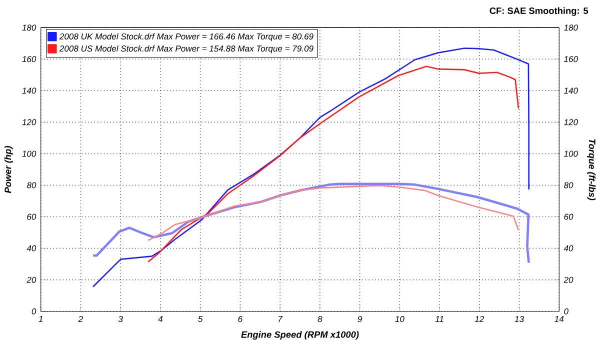  Describe the element at coordinates (29, 27) in the screenshot. I see `y-tick-label: 180` at that location.